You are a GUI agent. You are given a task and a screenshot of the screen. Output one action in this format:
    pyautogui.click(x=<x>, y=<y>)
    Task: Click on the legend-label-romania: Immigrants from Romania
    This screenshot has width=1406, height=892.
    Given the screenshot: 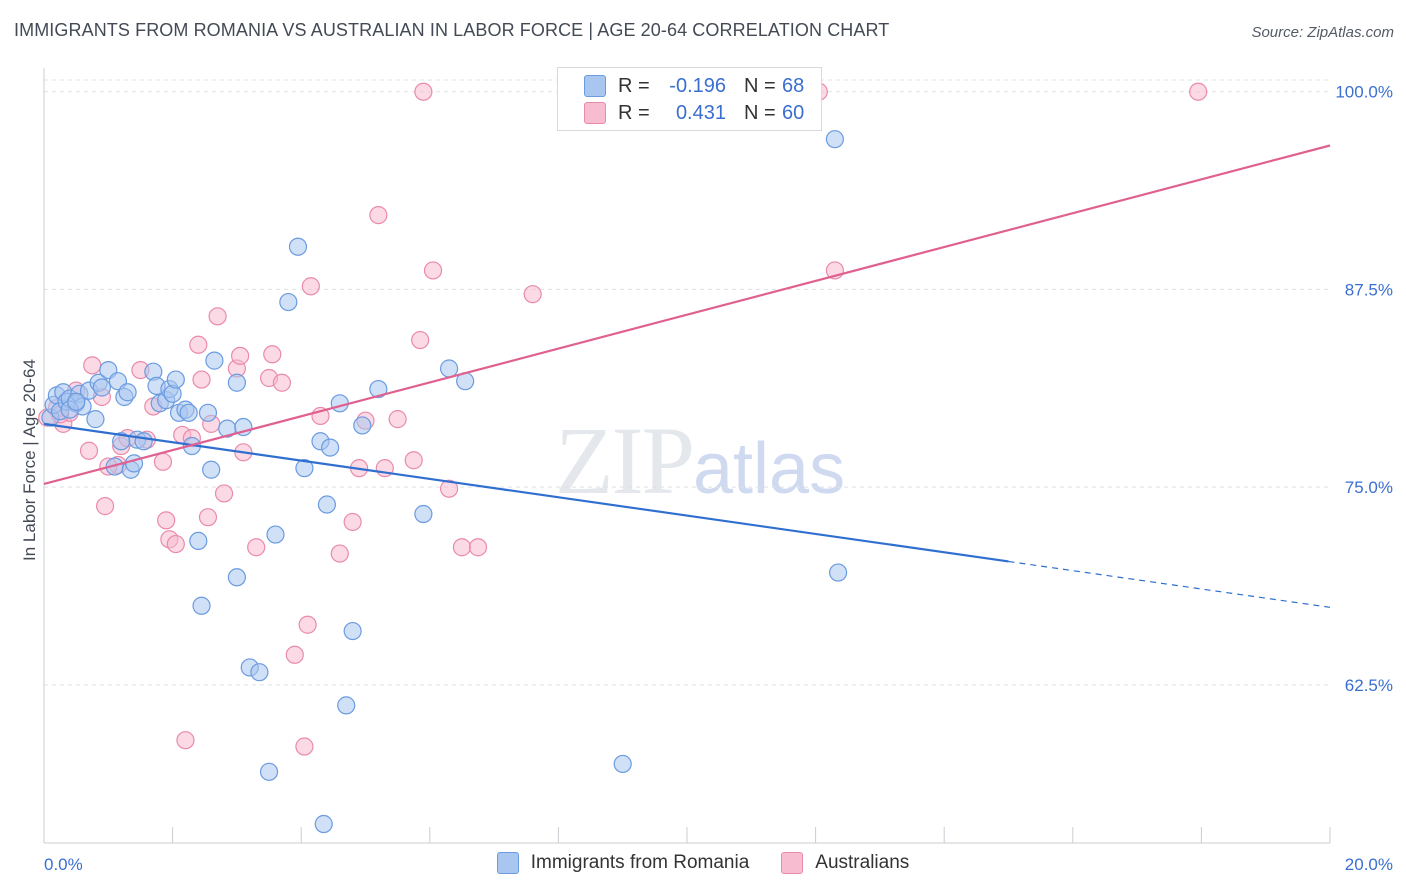 What is the action you would take?
    pyautogui.click(x=640, y=862)
    